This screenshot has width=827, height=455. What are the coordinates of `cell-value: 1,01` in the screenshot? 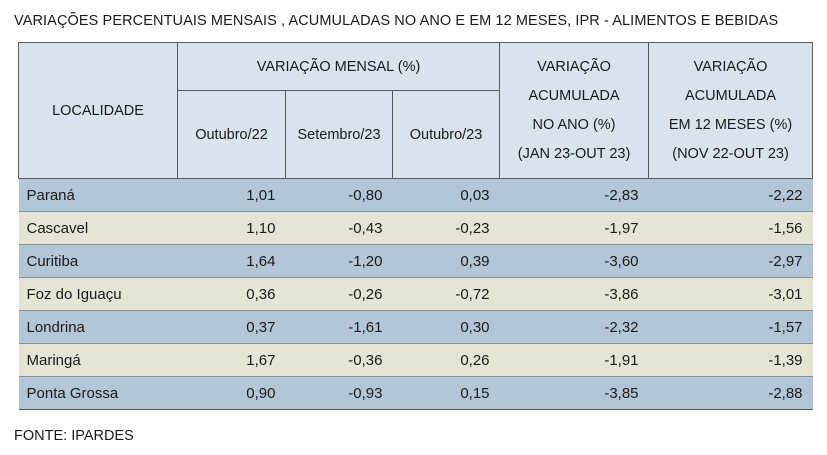 It's located at (231, 195).